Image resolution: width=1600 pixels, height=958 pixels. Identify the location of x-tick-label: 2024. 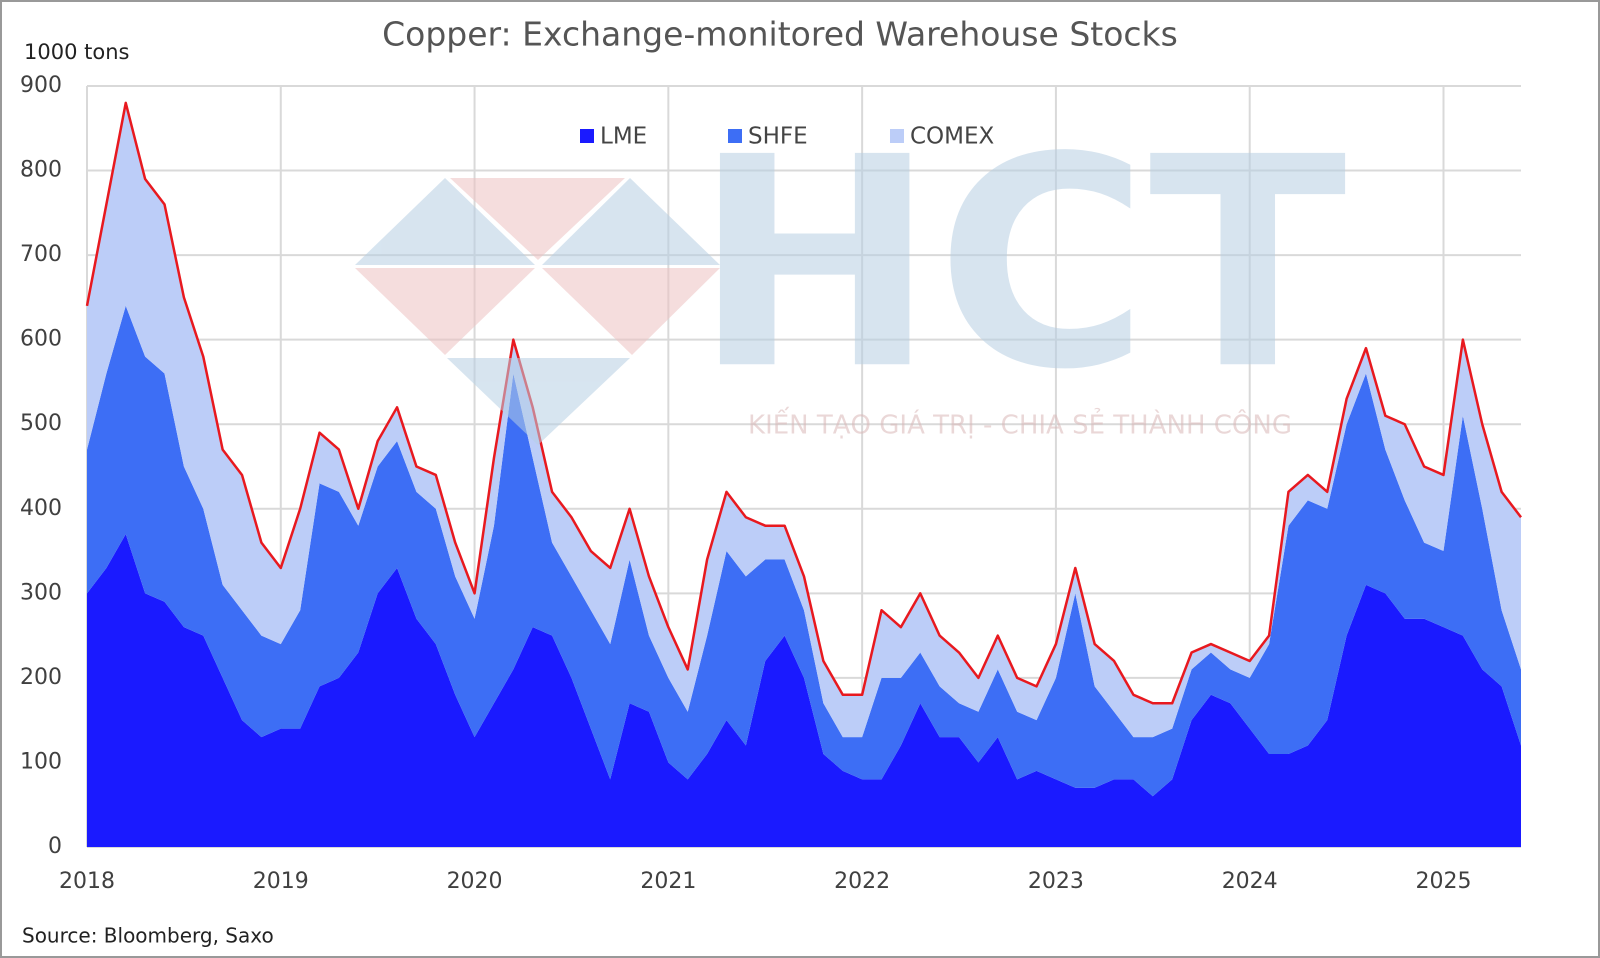
(1250, 881).